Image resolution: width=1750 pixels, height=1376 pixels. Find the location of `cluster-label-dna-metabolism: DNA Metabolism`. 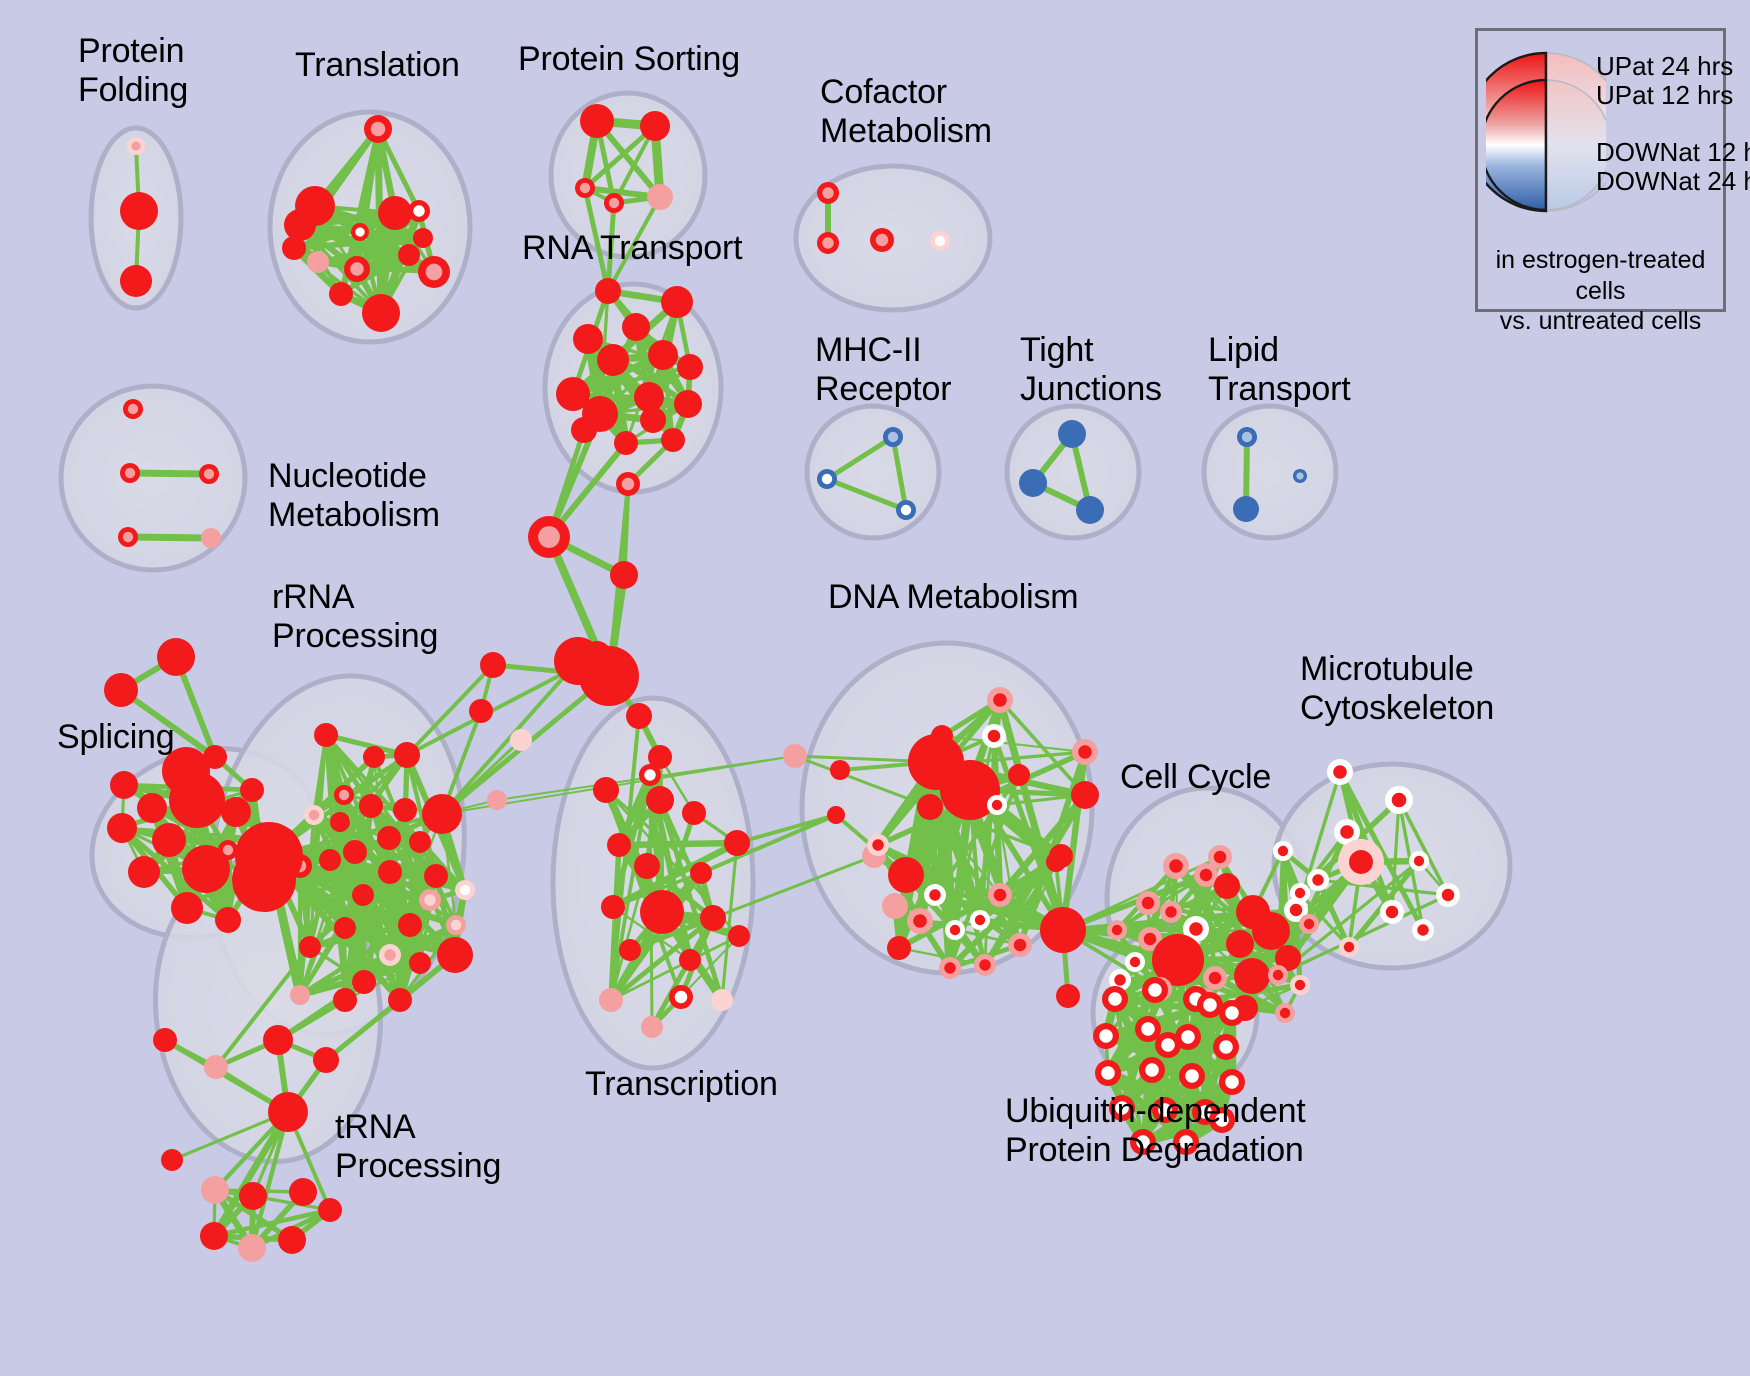

cluster-label-dna-metabolism: DNA Metabolism is located at coordinates (953, 597).